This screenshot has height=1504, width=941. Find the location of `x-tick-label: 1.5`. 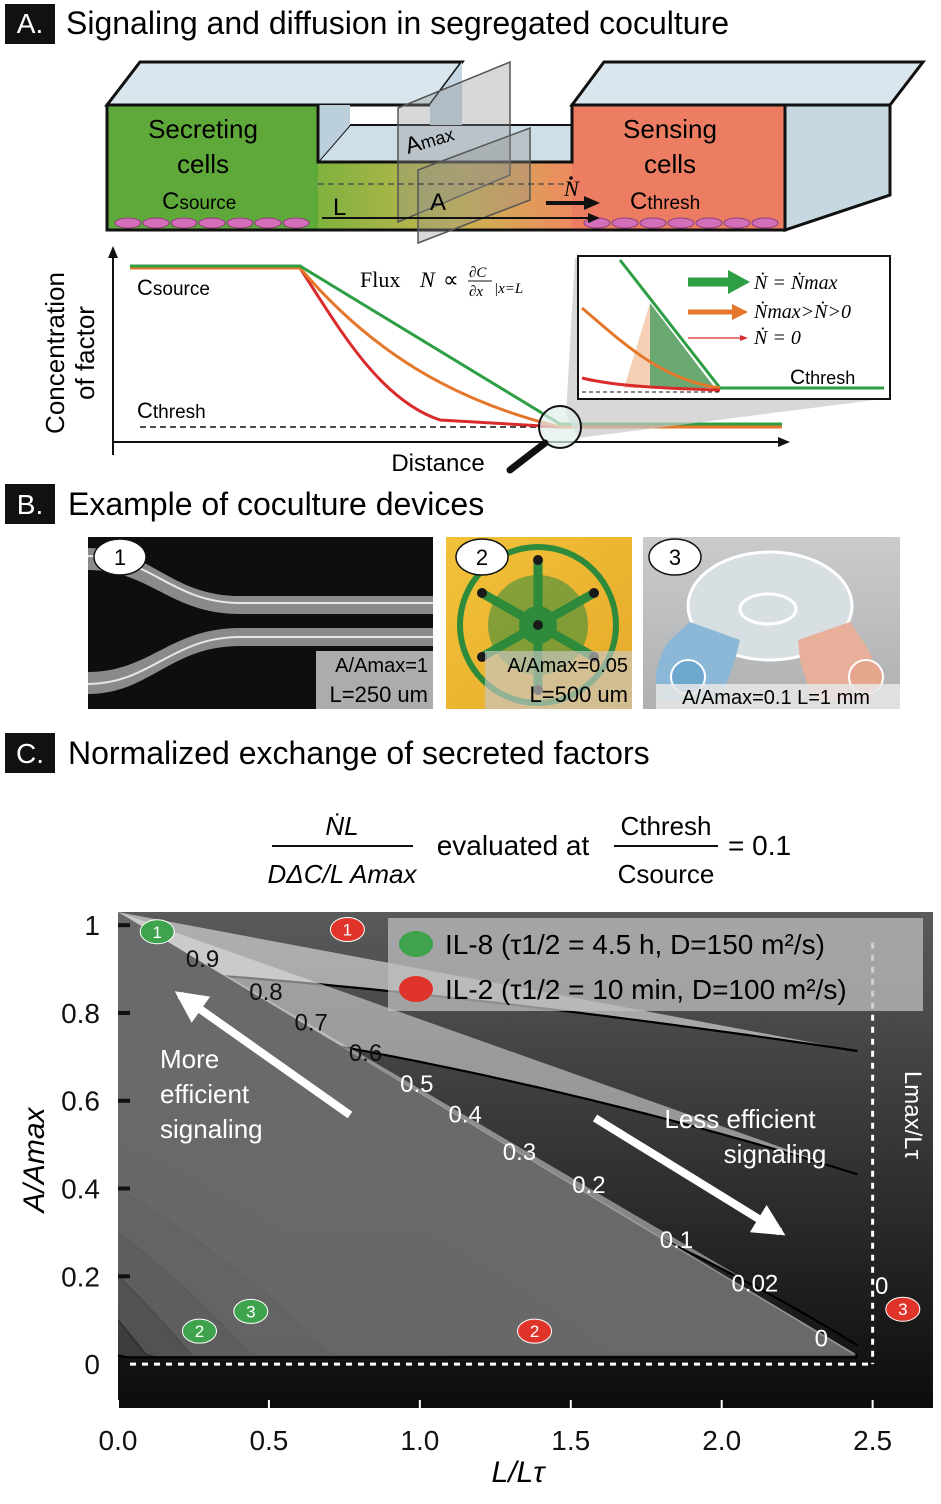

x-tick-label: 1.5 is located at coordinates (570, 1440).